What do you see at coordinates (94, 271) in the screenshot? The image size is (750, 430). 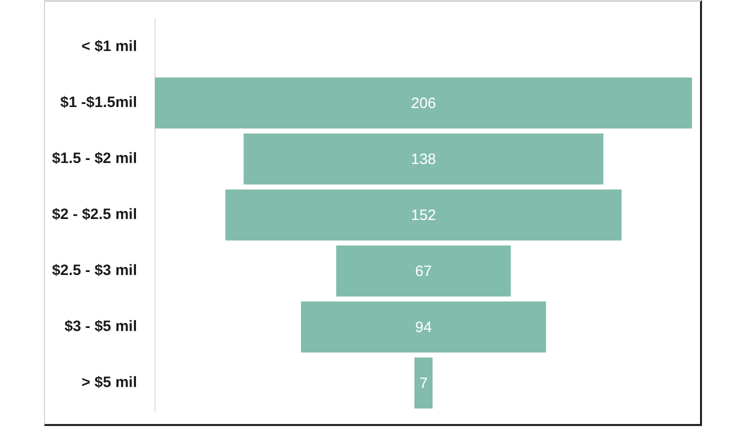 I see `category-label: $2.5 - $3 mil` at bounding box center [94, 271].